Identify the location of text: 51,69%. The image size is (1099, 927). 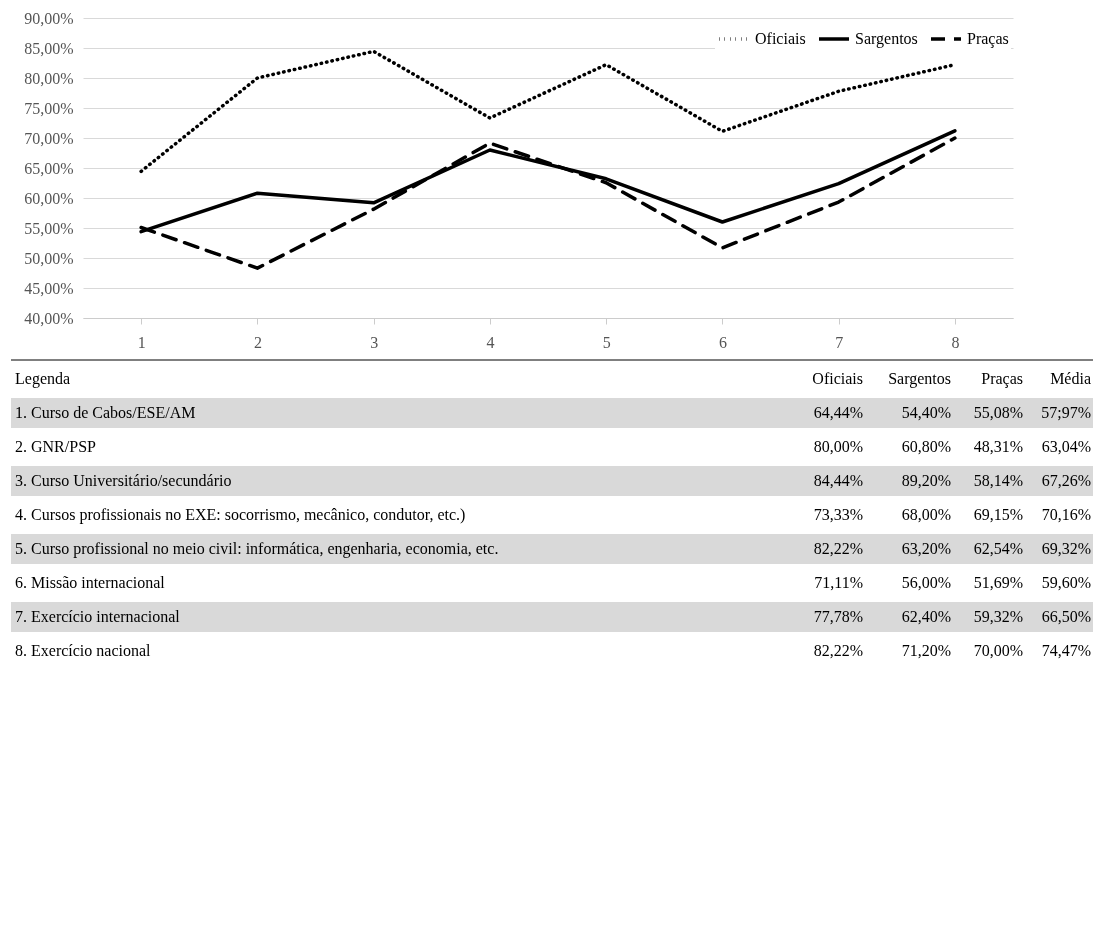
(998, 582).